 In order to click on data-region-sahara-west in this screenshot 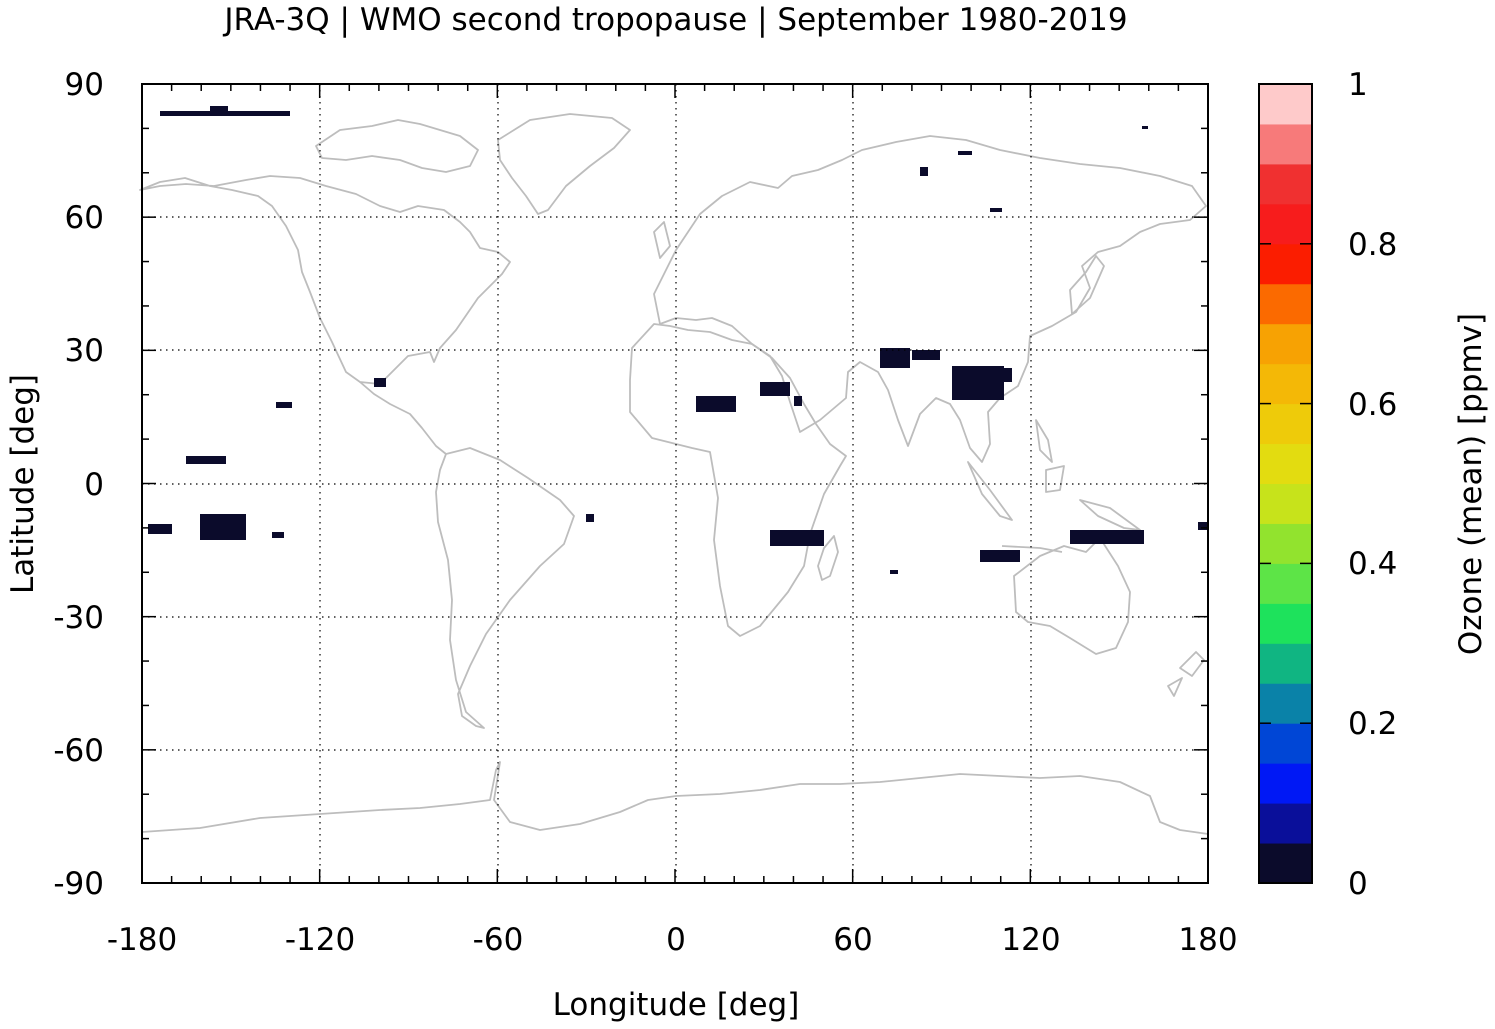, I will do `click(716, 404)`.